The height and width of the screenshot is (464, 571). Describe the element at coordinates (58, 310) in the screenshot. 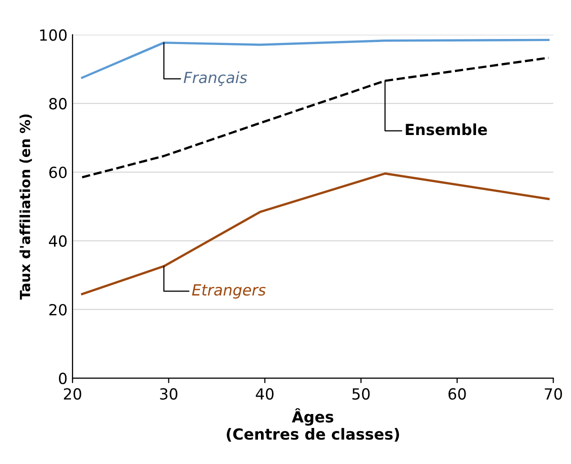

I see `y-tick-label: 20` at that location.